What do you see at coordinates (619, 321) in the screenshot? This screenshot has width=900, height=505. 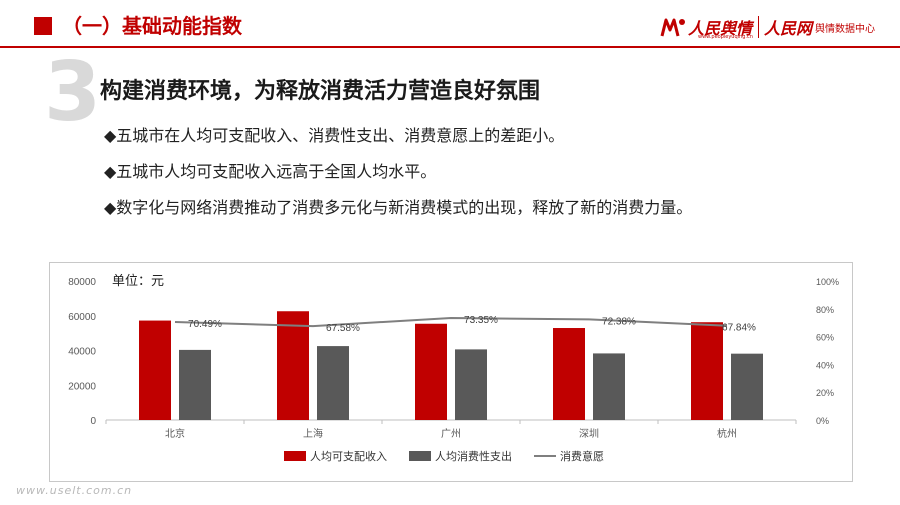 I see `willingness-data-label: 72.38%` at bounding box center [619, 321].